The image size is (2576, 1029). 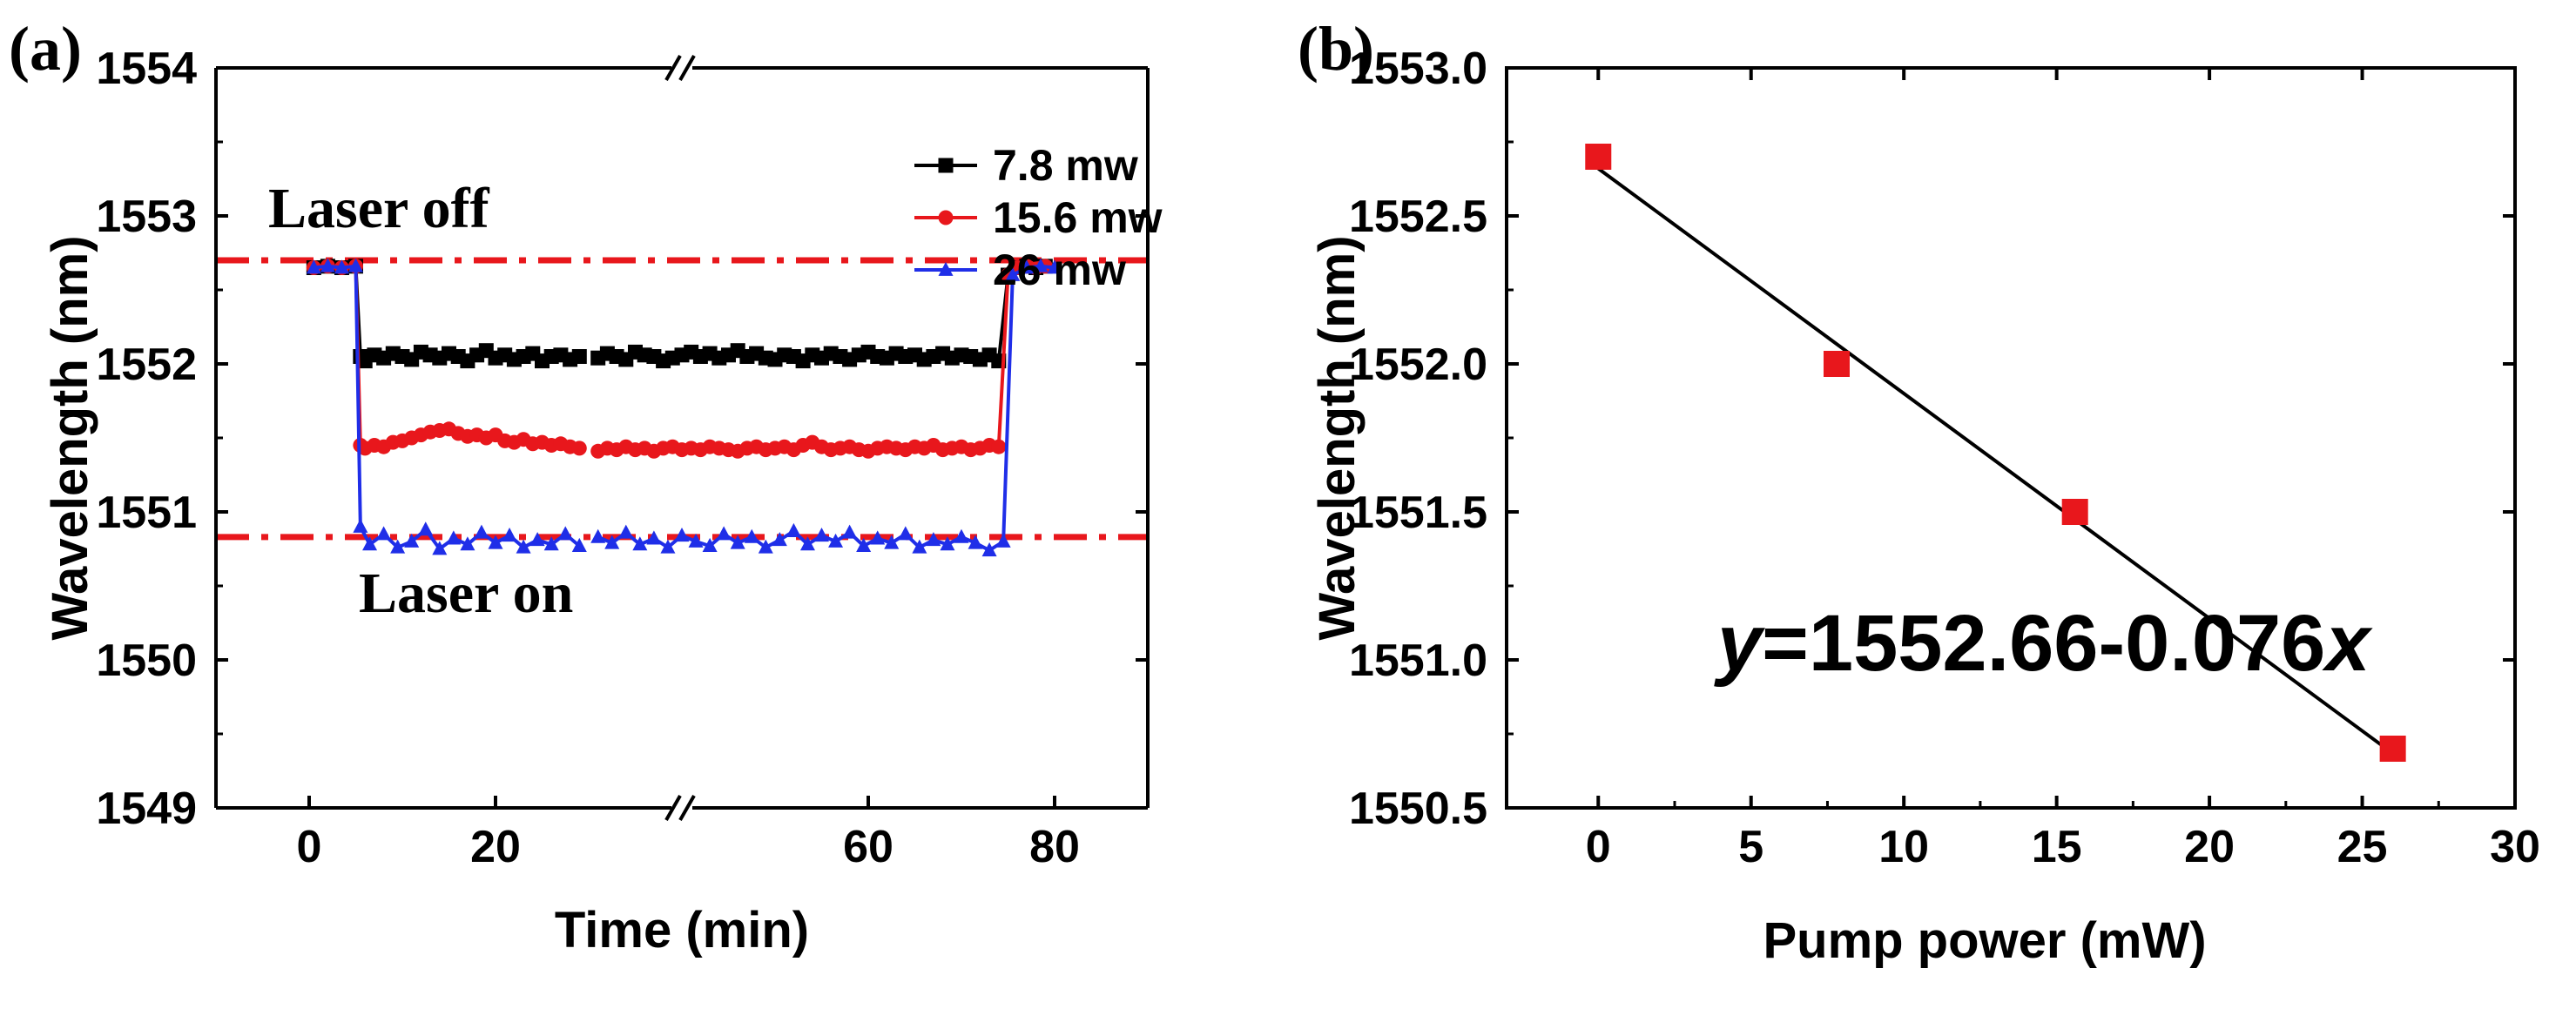 What do you see at coordinates (2362, 847) in the screenshot?
I see `x-tick-label: 25` at bounding box center [2362, 847].